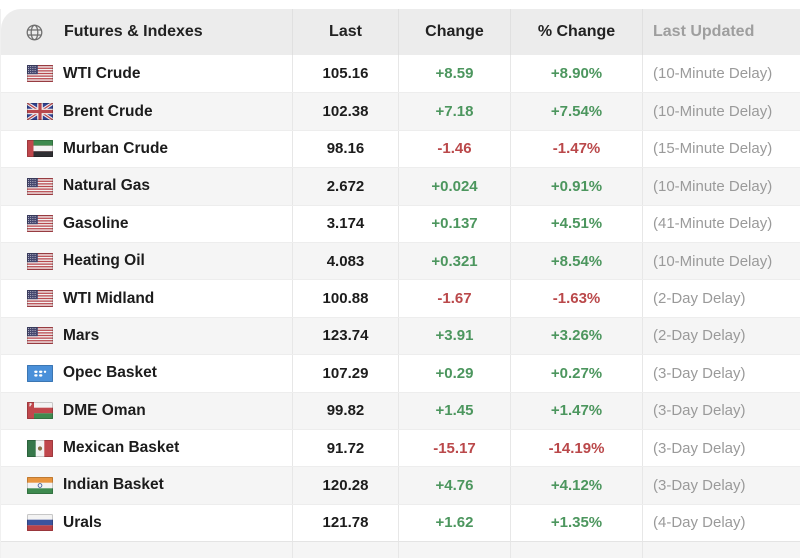  Describe the element at coordinates (110, 373) in the screenshot. I see `instrument-name: Opec Basket` at that location.